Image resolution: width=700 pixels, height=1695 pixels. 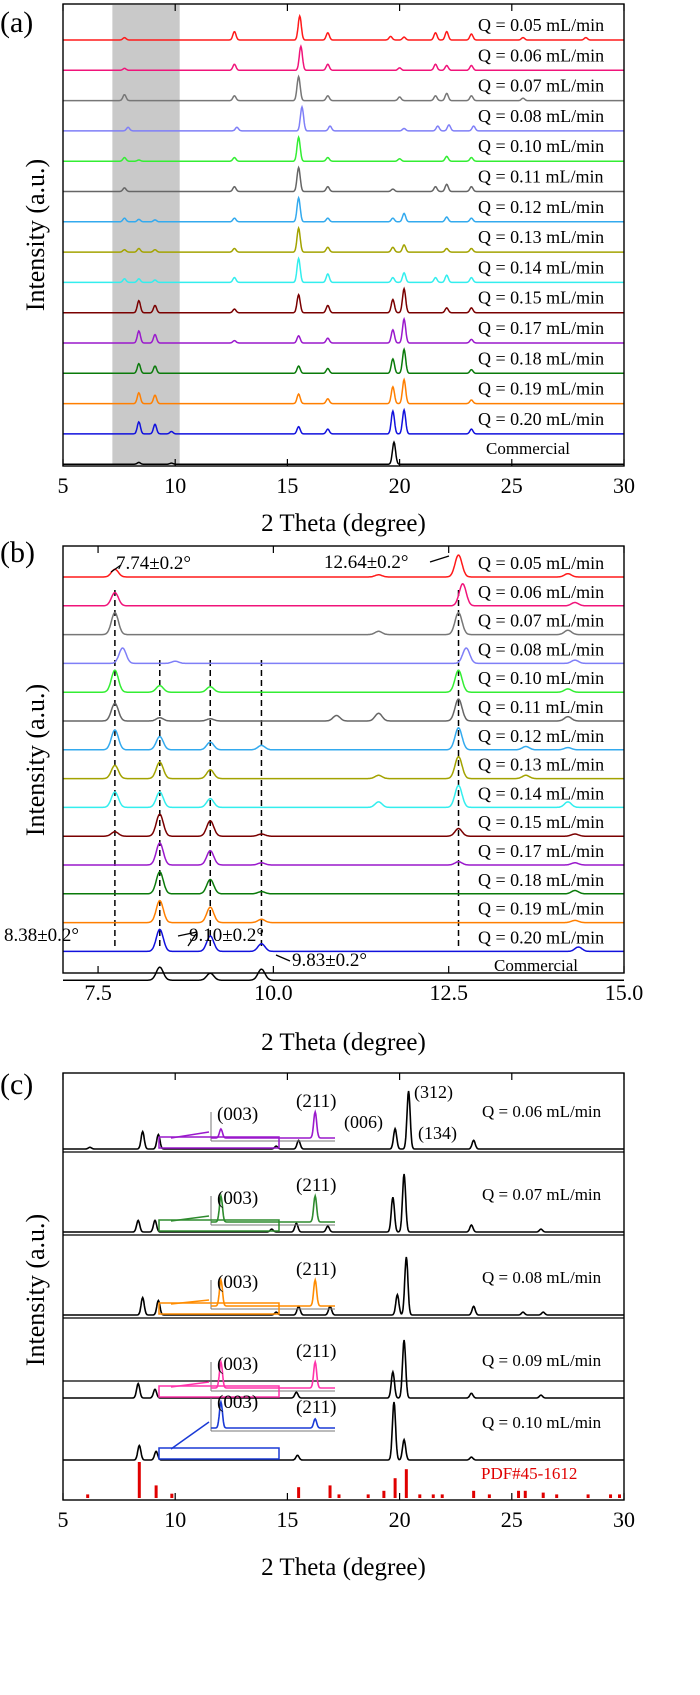 What do you see at coordinates (329, 960) in the screenshot?
I see `b-annotation: 9.83±0.2°` at bounding box center [329, 960].